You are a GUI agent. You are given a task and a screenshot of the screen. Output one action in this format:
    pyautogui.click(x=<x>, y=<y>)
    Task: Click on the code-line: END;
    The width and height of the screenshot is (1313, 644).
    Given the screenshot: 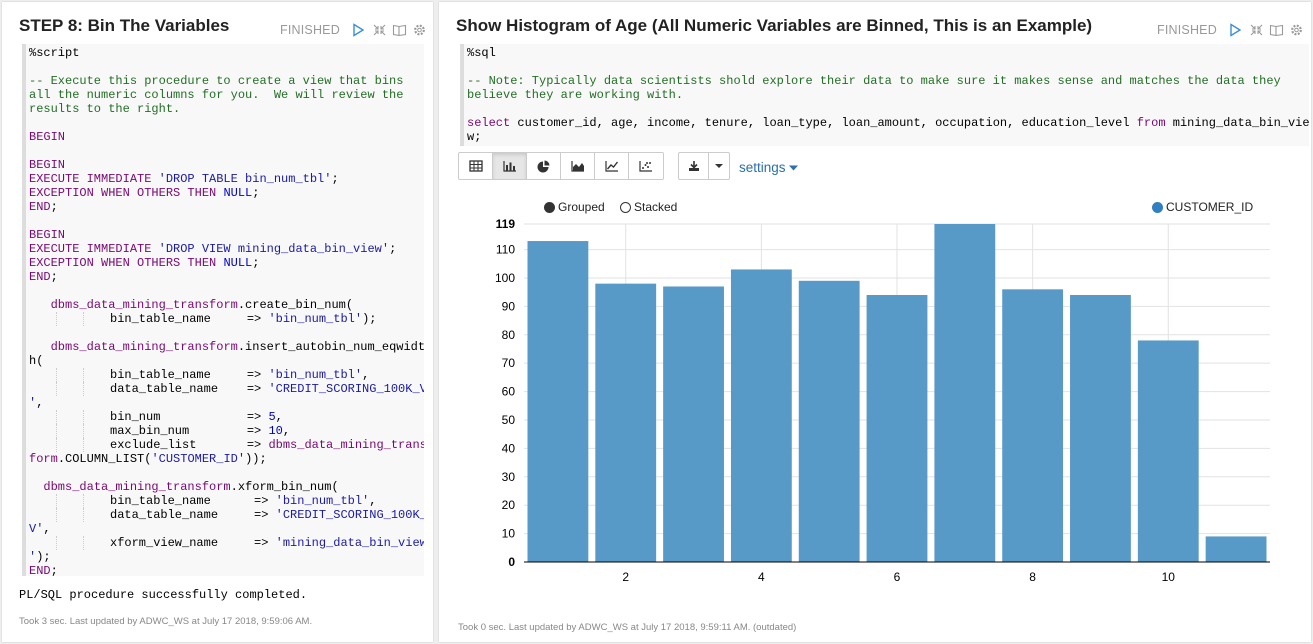 What is the action you would take?
    pyautogui.click(x=43, y=277)
    